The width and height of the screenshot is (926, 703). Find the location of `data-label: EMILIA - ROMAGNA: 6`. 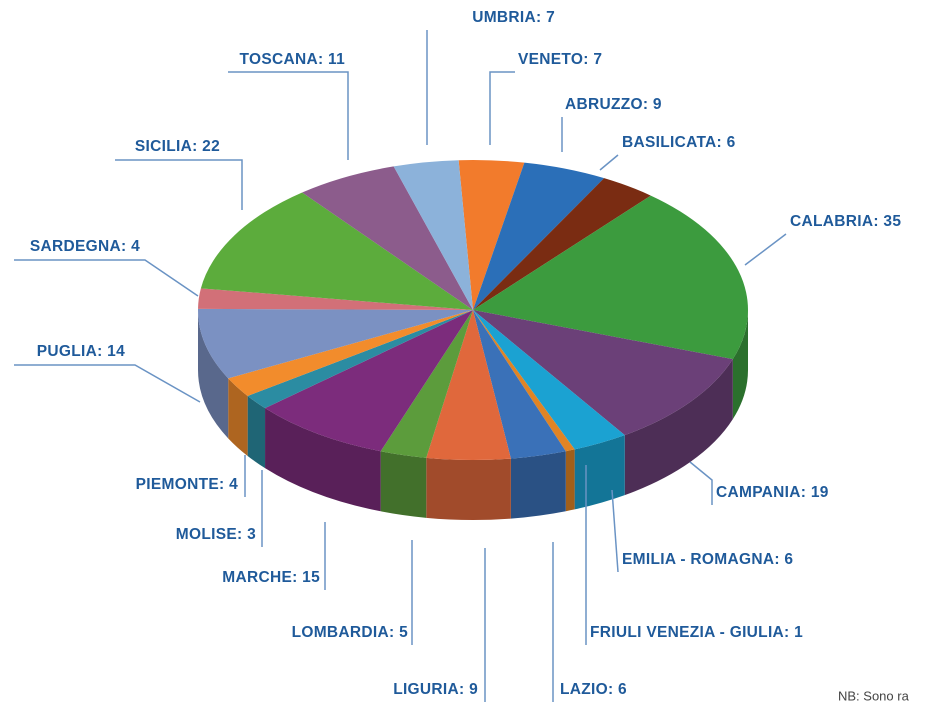

data-label: EMILIA - ROMAGNA: 6 is located at coordinates (707, 559).